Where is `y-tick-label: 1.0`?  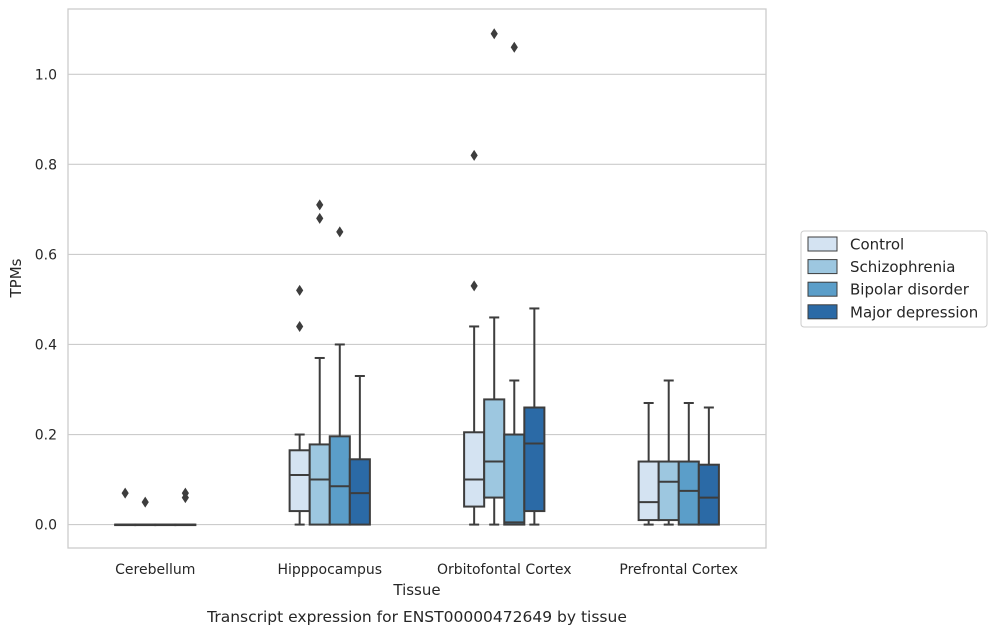 y-tick-label: 1.0 is located at coordinates (46, 75).